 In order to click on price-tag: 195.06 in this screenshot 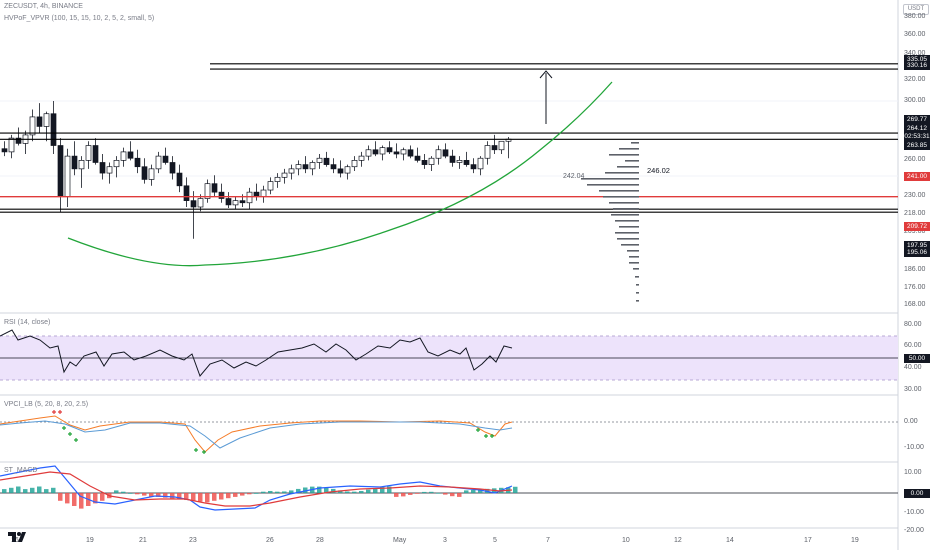, I will do `click(917, 252)`.